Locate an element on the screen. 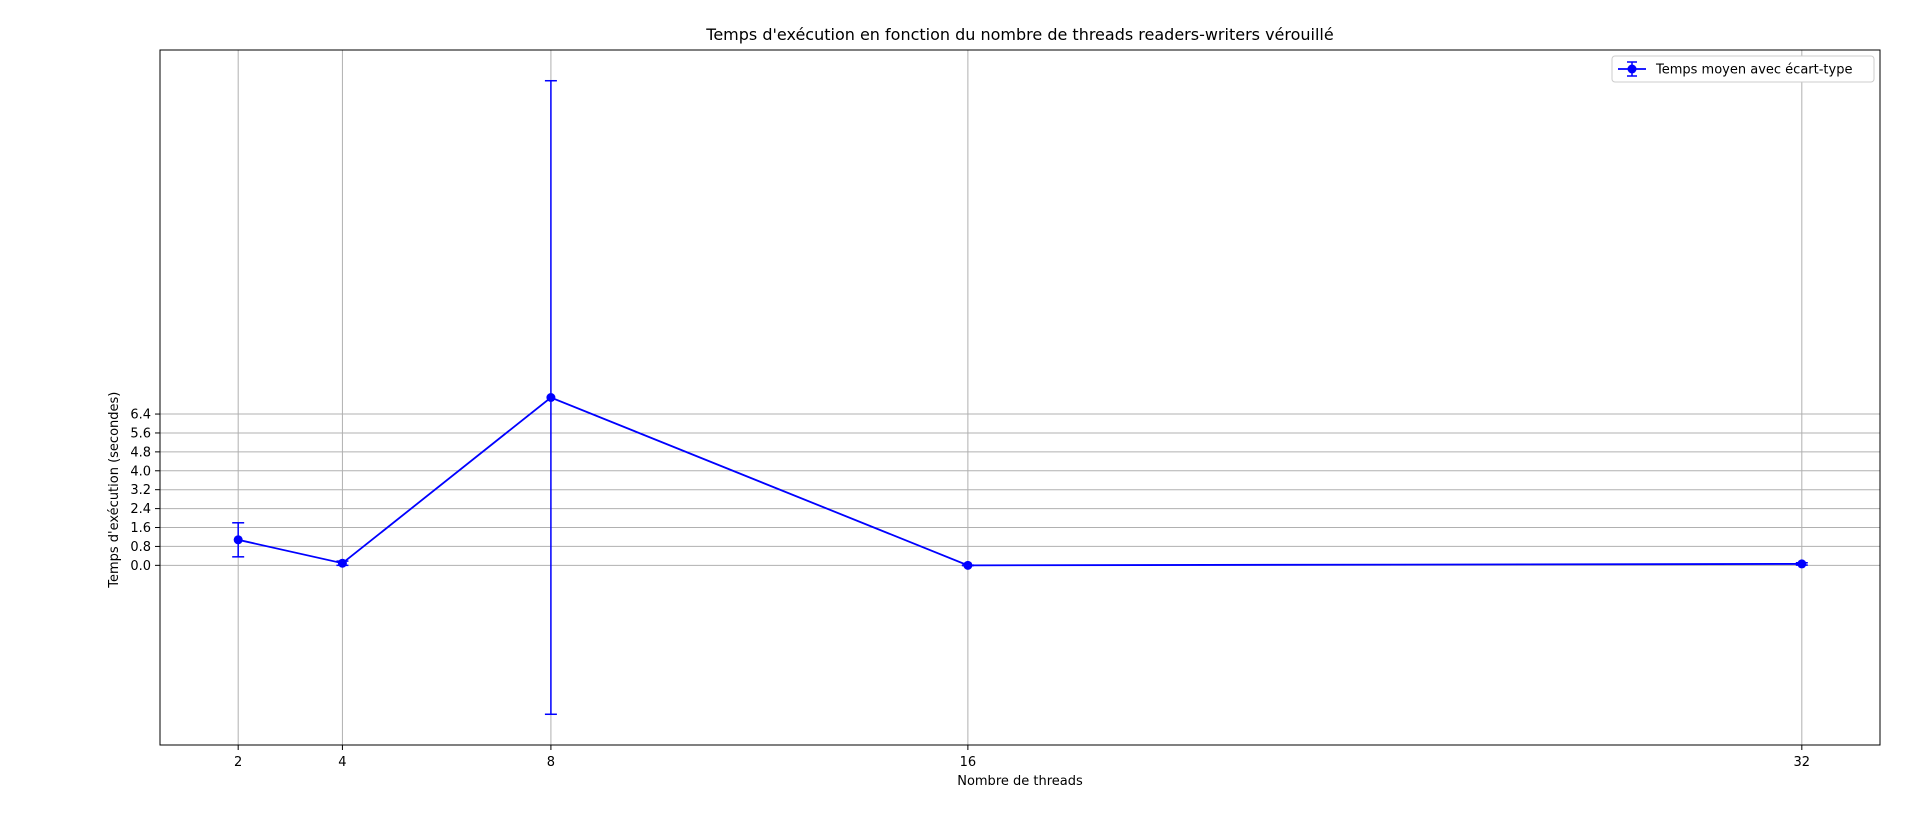 The image size is (1910, 823). x-tick-label: 4 is located at coordinates (342, 762).